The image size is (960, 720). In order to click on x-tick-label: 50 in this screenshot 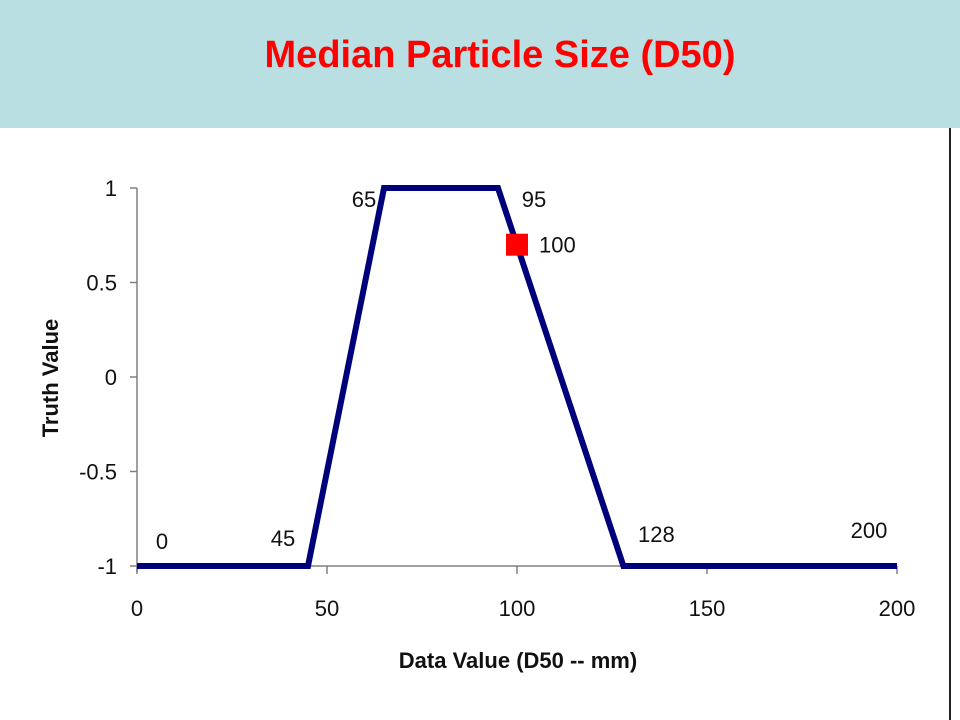, I will do `click(327, 608)`.